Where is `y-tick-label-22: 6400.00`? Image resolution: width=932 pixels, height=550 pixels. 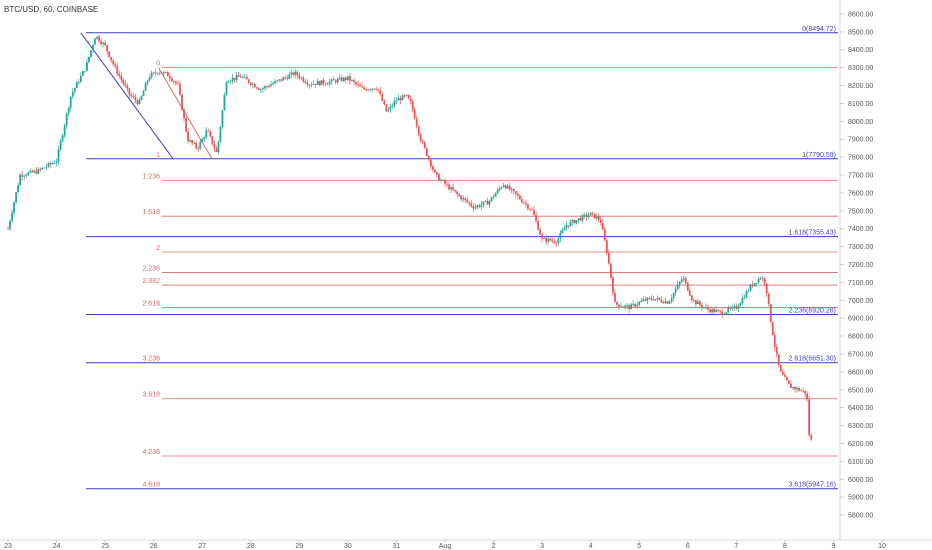
y-tick-label-22: 6400.00 is located at coordinates (860, 408).